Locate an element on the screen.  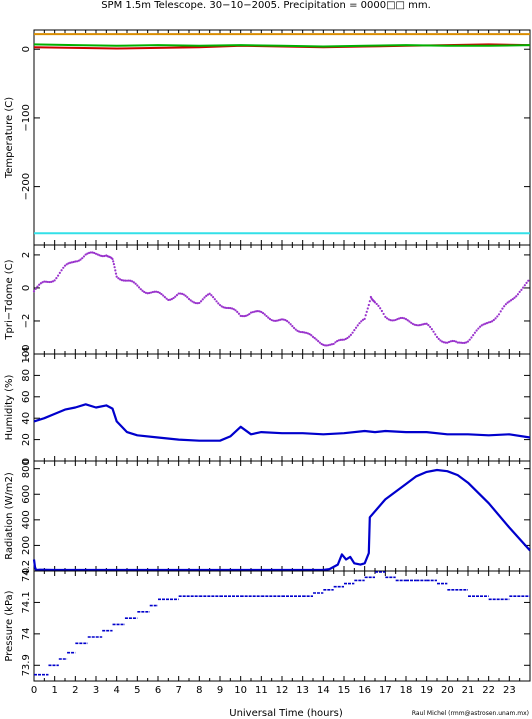
x-tick-label: 12 is located at coordinates (282, 690).